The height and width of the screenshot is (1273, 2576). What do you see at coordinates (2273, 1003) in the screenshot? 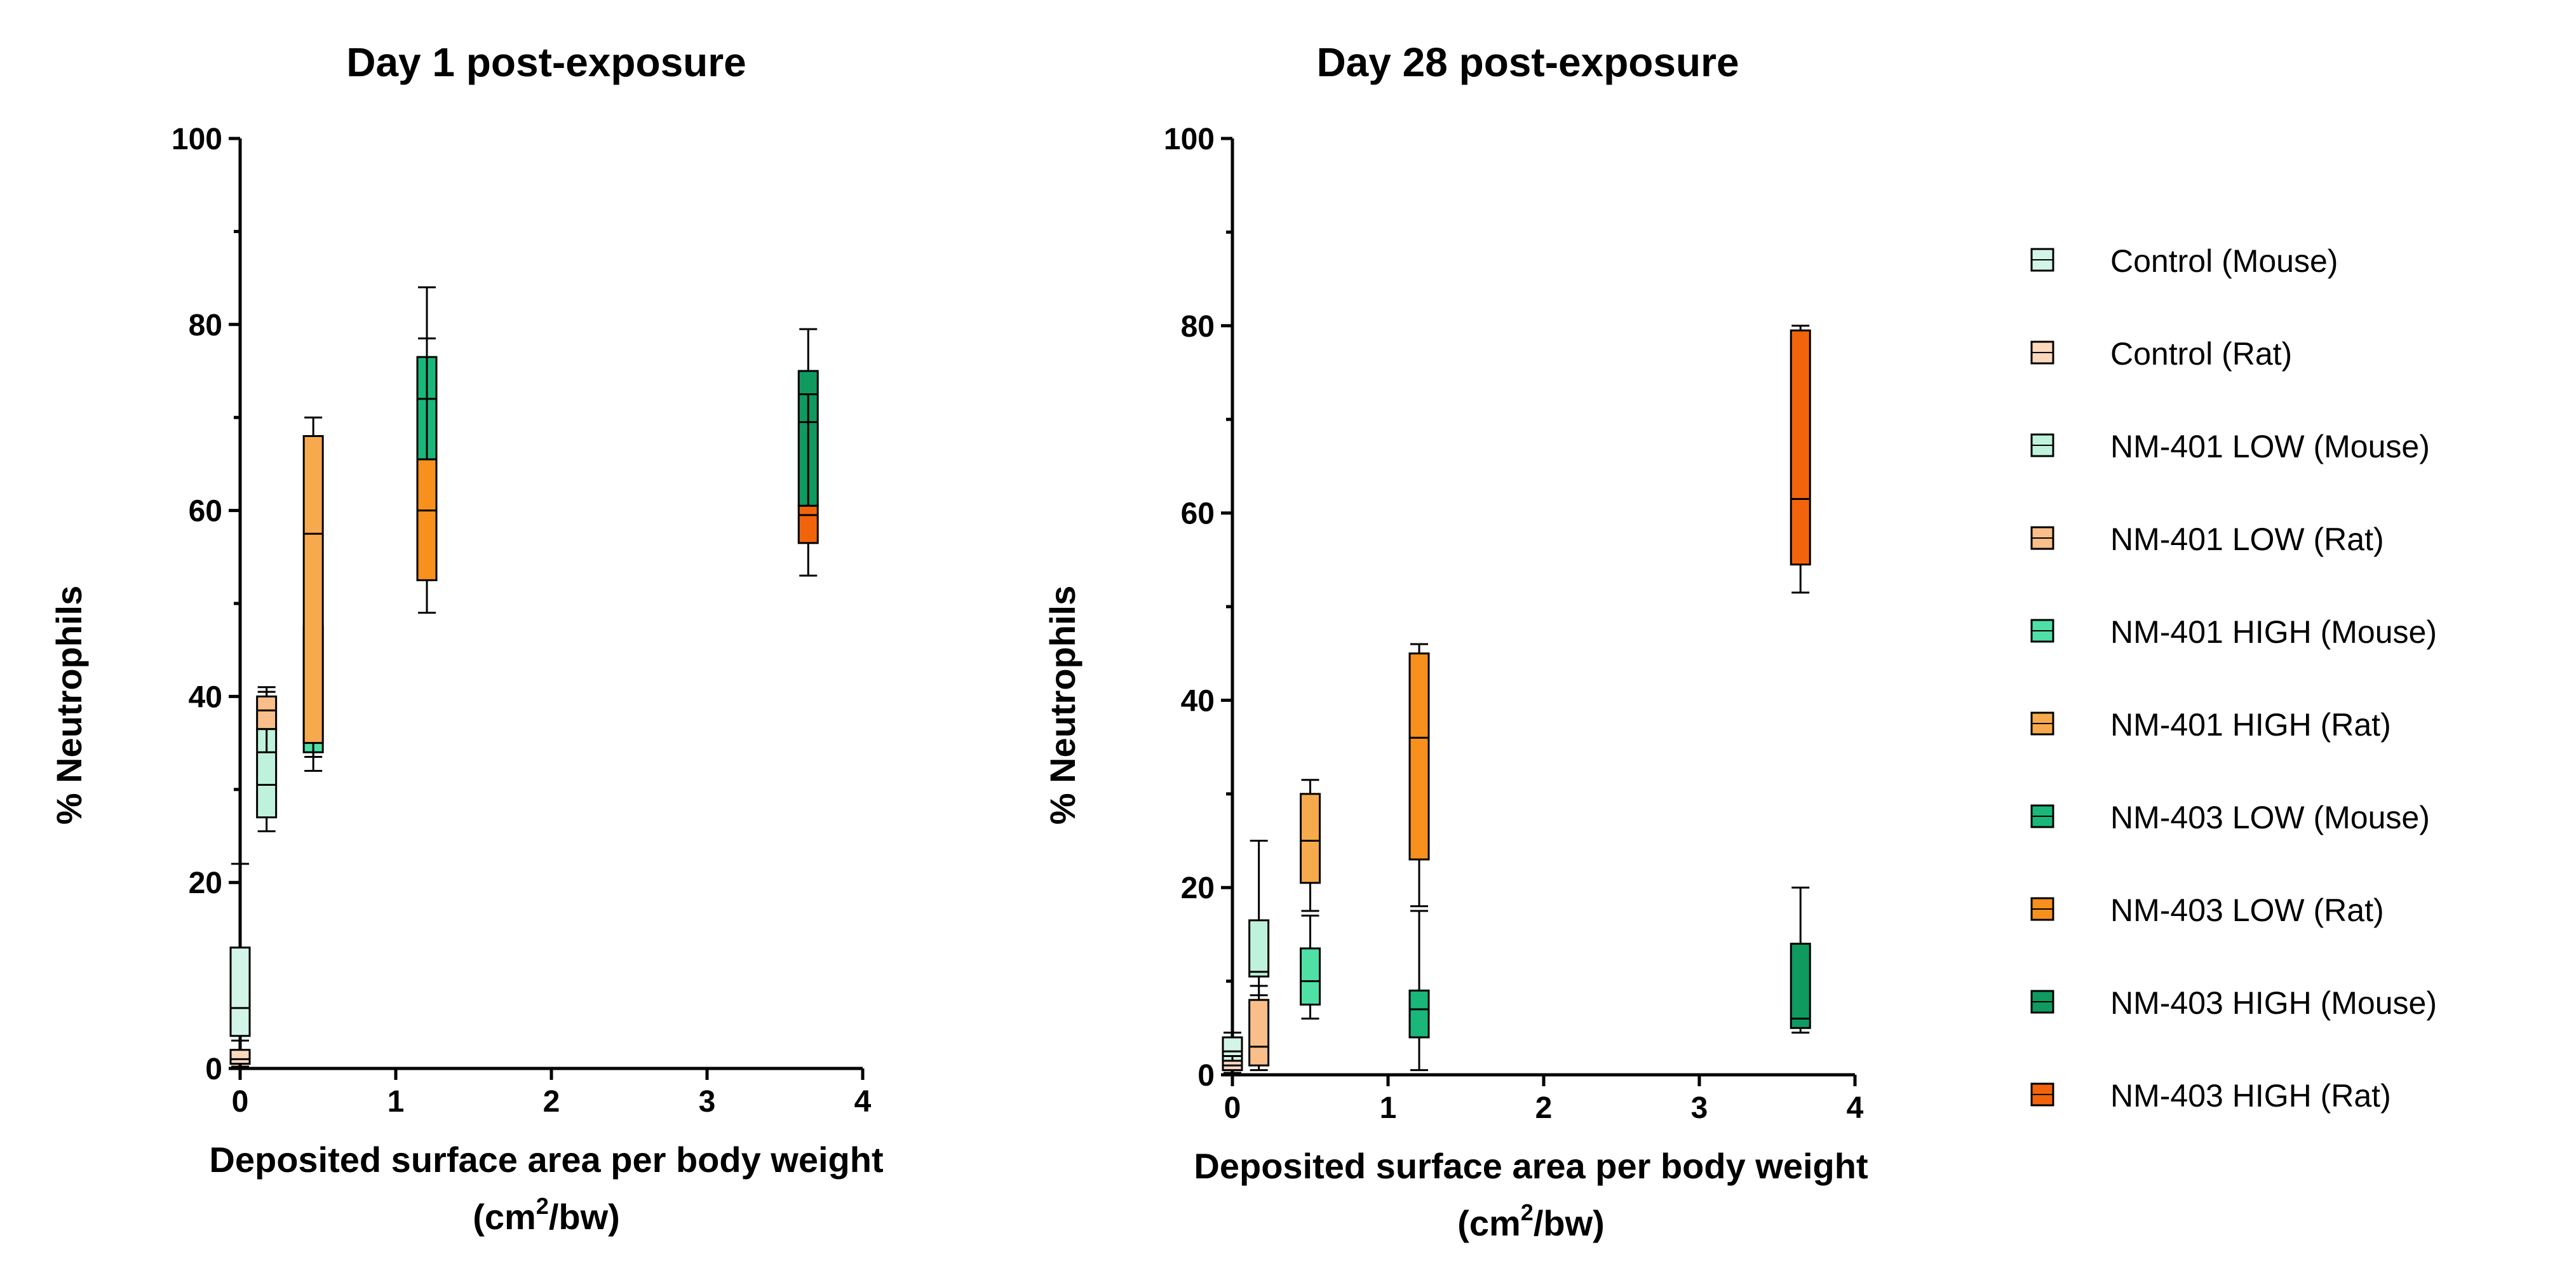
I see `legend-label: NM-403 HIGH (Mouse)` at bounding box center [2273, 1003].